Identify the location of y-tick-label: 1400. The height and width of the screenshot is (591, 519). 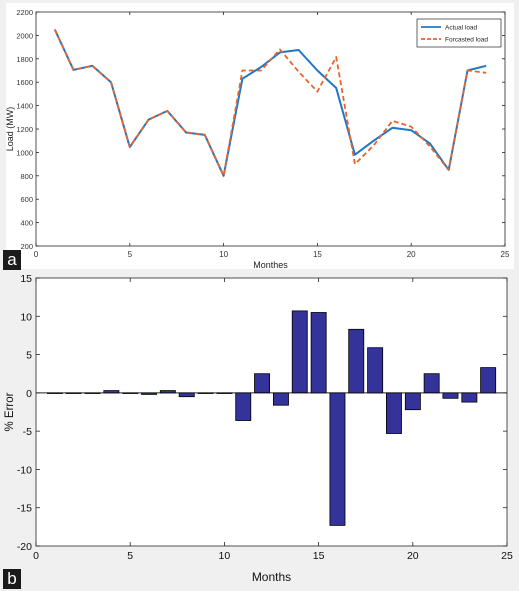
(24, 106).